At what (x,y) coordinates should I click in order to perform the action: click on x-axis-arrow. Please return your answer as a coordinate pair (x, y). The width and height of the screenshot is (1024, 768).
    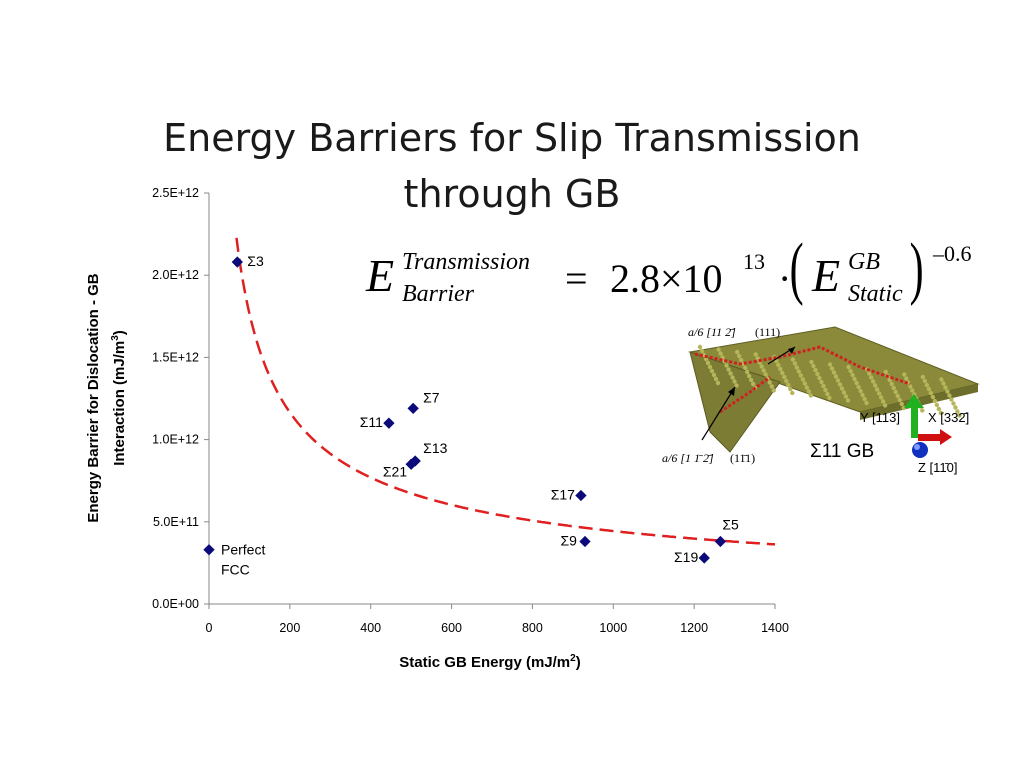
    Looking at the image, I should click on (930, 437).